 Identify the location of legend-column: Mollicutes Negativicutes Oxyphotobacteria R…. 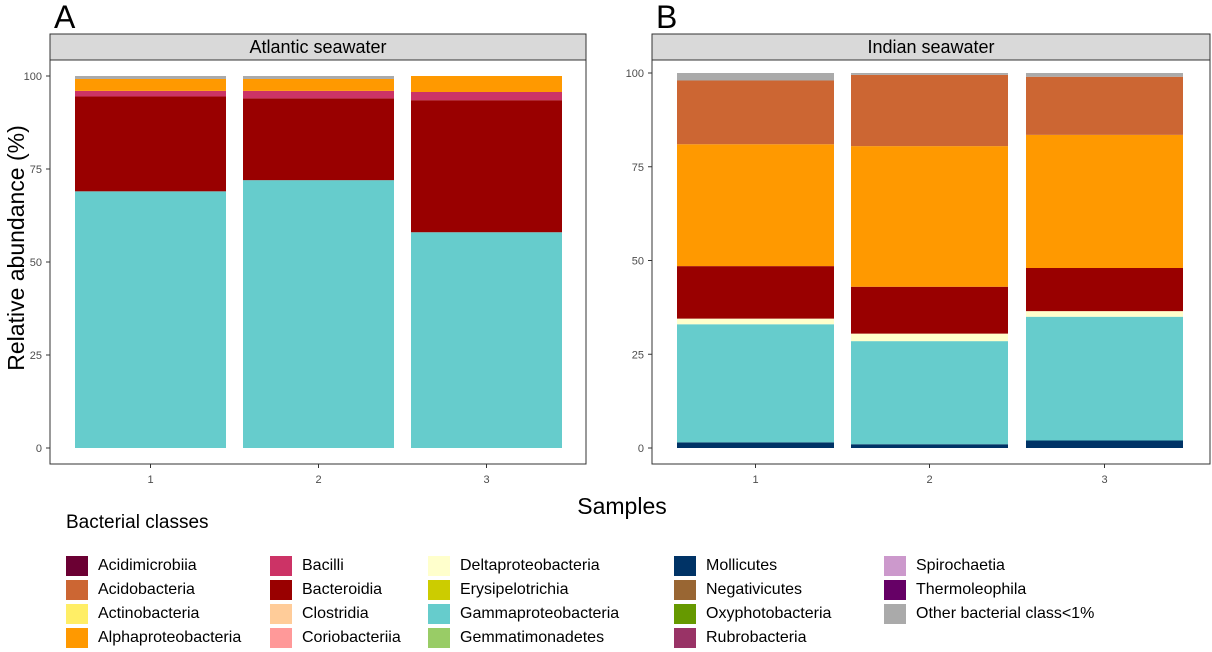
(752, 602).